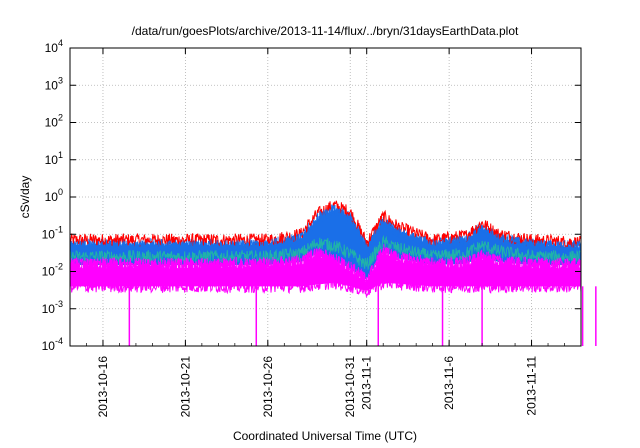 The image size is (640, 448). I want to click on y-tick-label: 10⁻⁴, so click(52, 344).